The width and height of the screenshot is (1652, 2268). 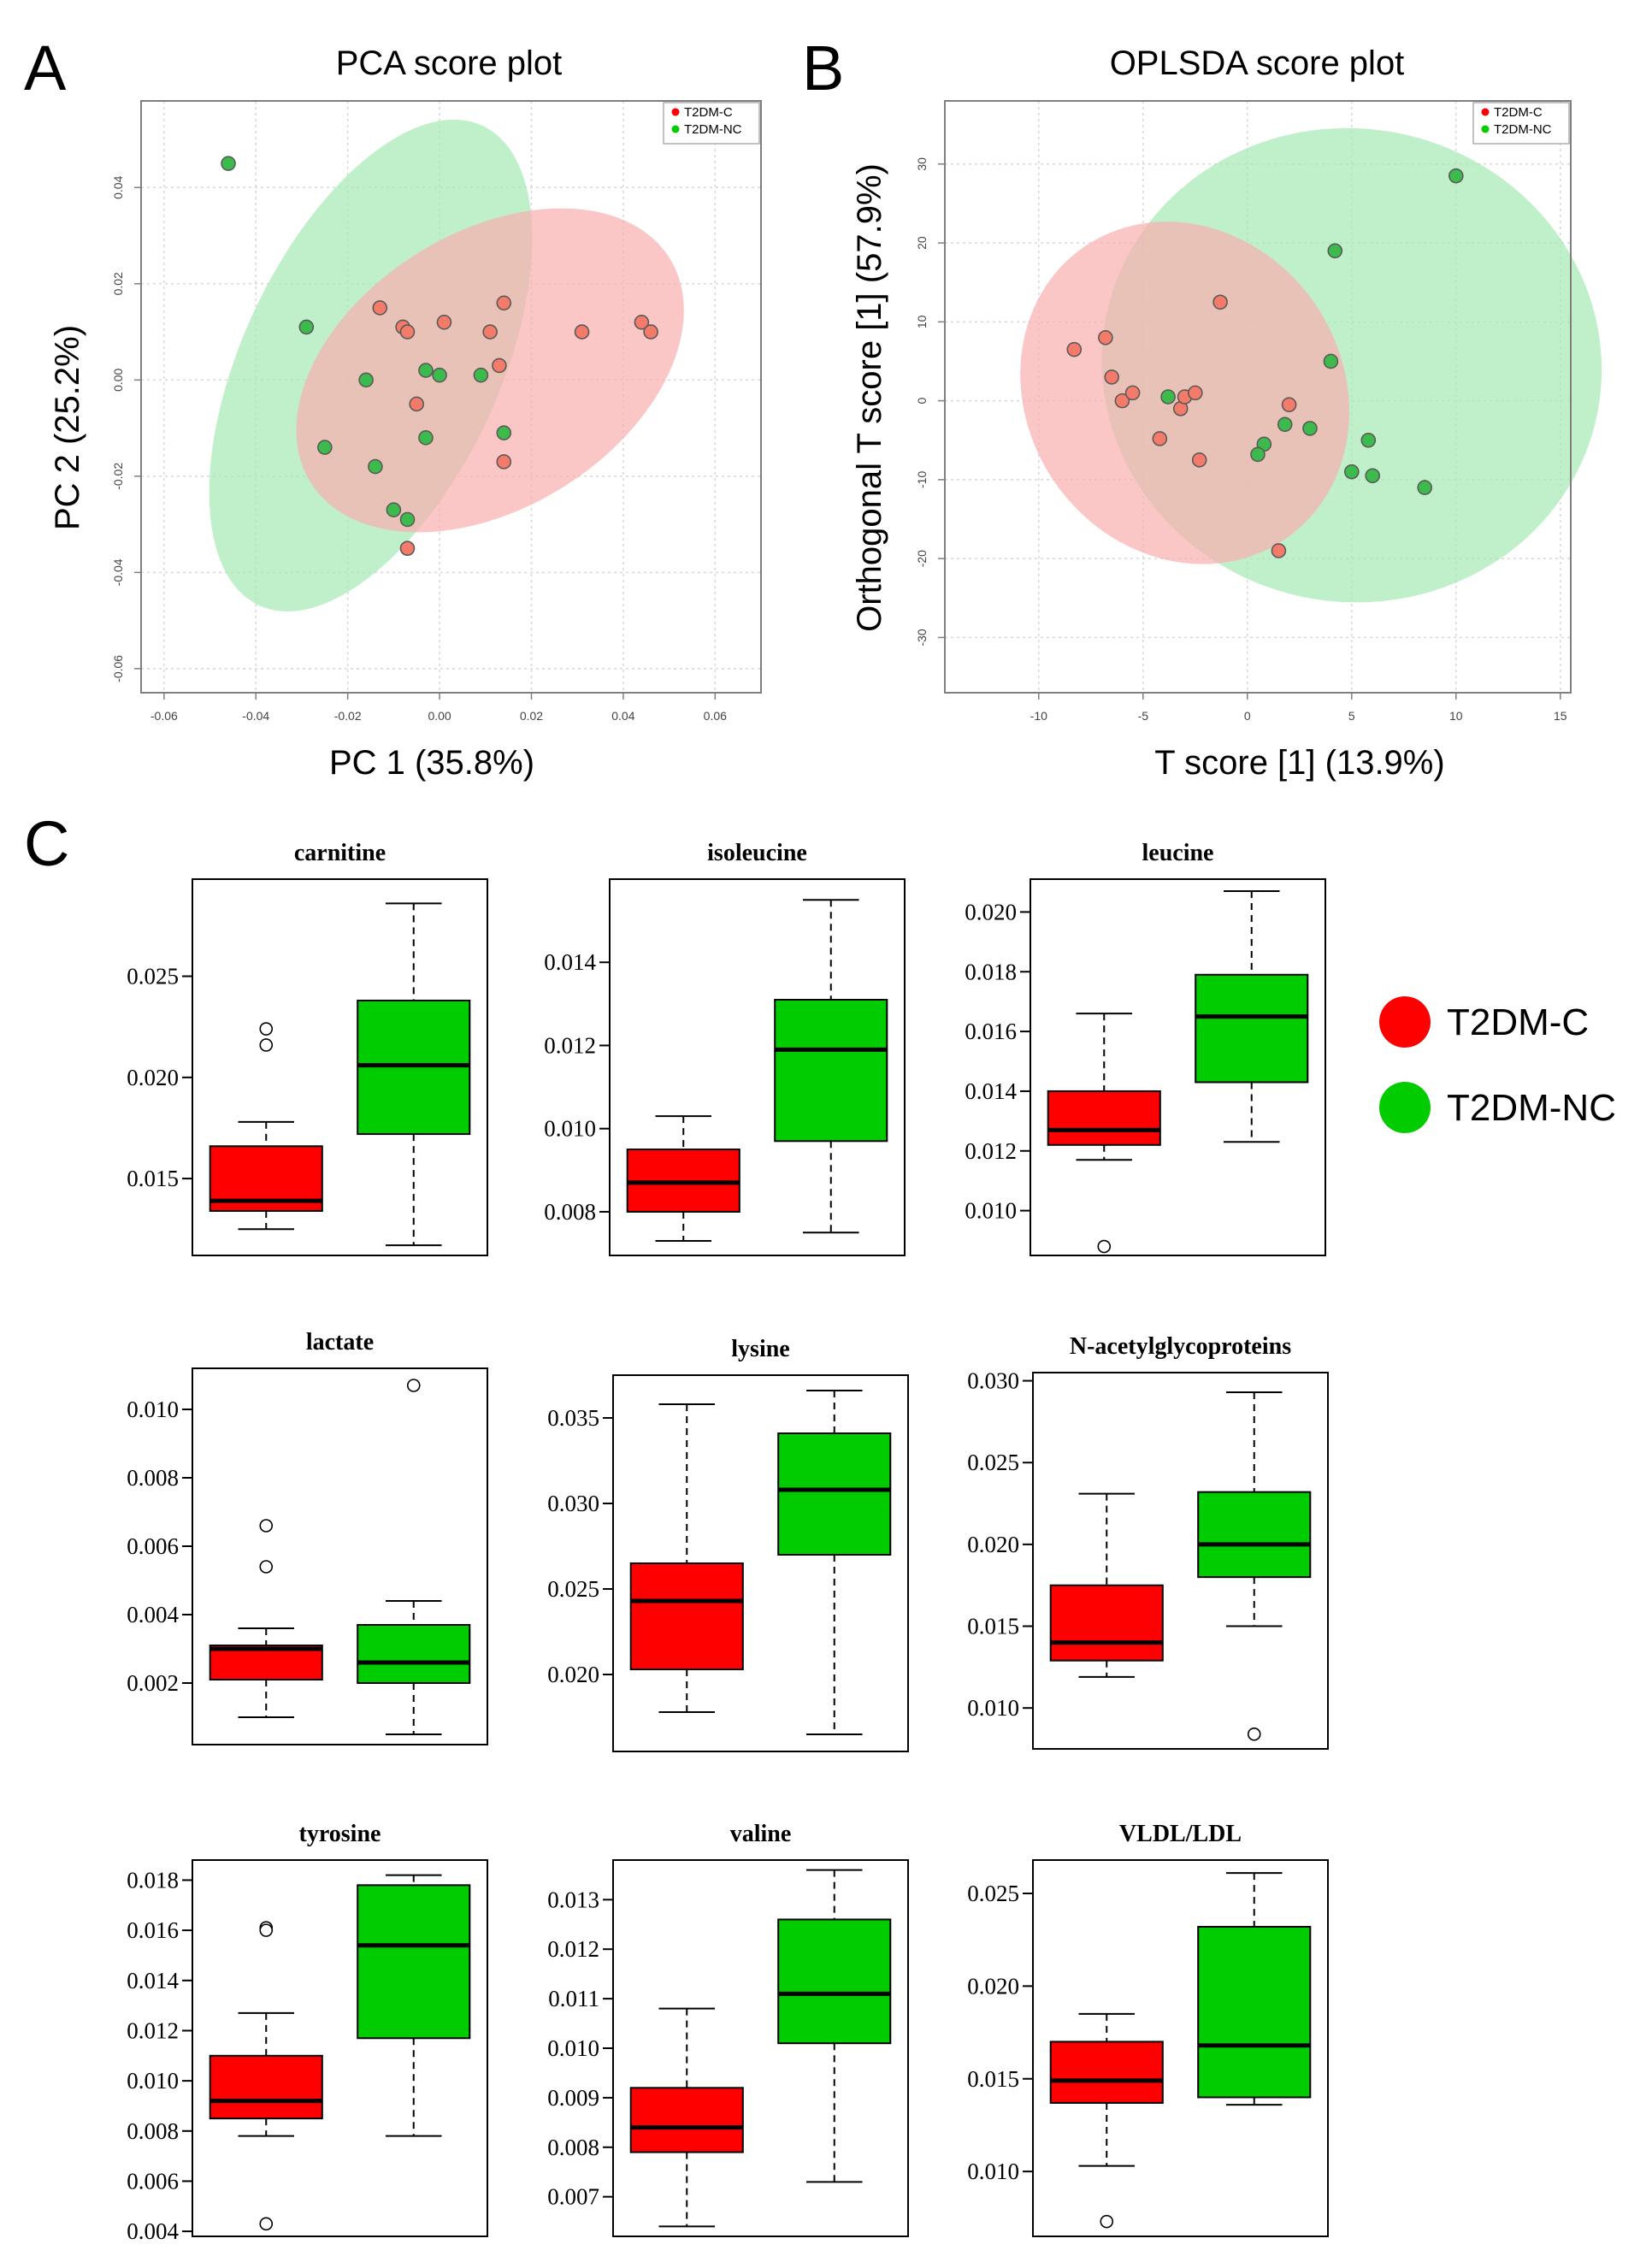 What do you see at coordinates (1257, 63) in the screenshot?
I see `chart-title: OPLSDA score plot` at bounding box center [1257, 63].